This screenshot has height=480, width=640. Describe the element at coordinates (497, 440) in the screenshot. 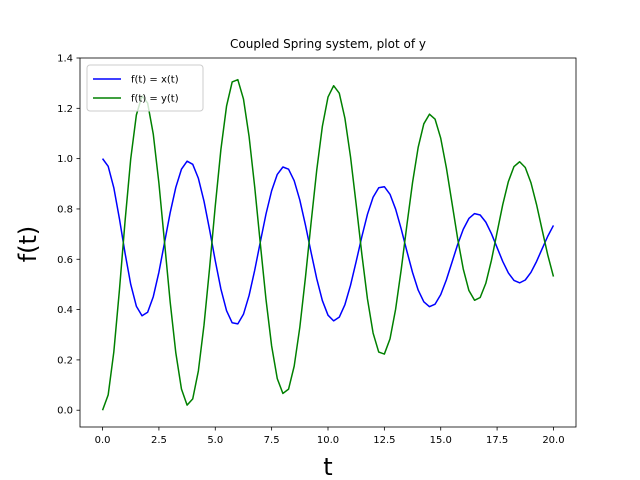

I see `x-tick-label: 17.5` at that location.